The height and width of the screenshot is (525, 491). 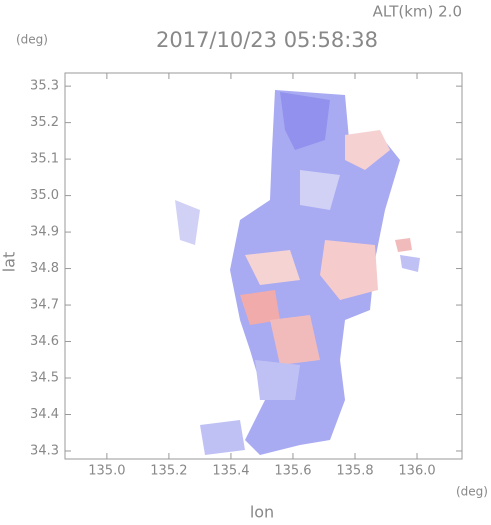 What do you see at coordinates (44, 86) in the screenshot?
I see `y-tick-label: 35.3` at bounding box center [44, 86].